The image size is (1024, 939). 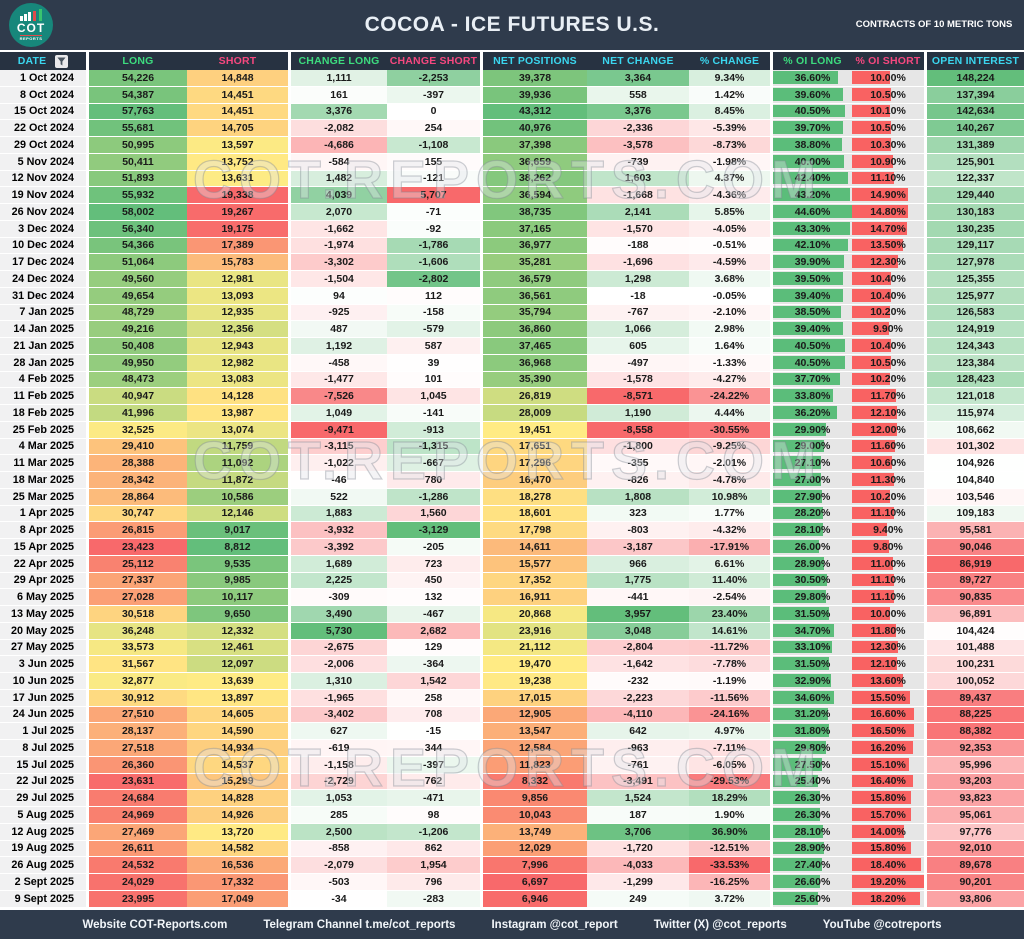 What do you see at coordinates (237, 497) in the screenshot?
I see `cell-short: 10,586` at bounding box center [237, 497].